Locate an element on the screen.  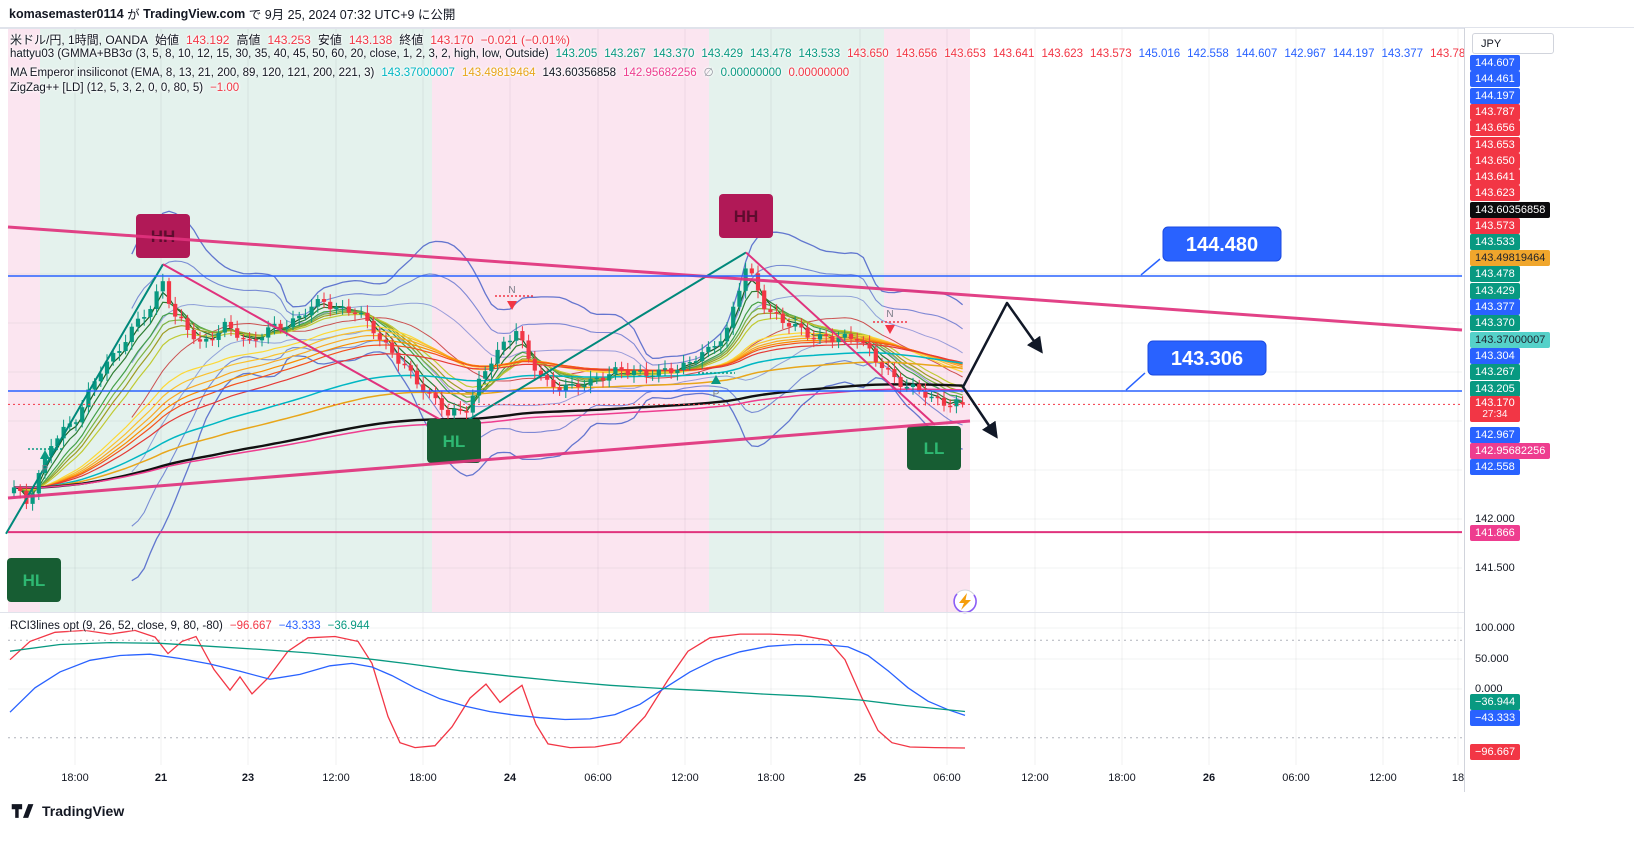
swing-label-ll is located at coordinates (934, 448).